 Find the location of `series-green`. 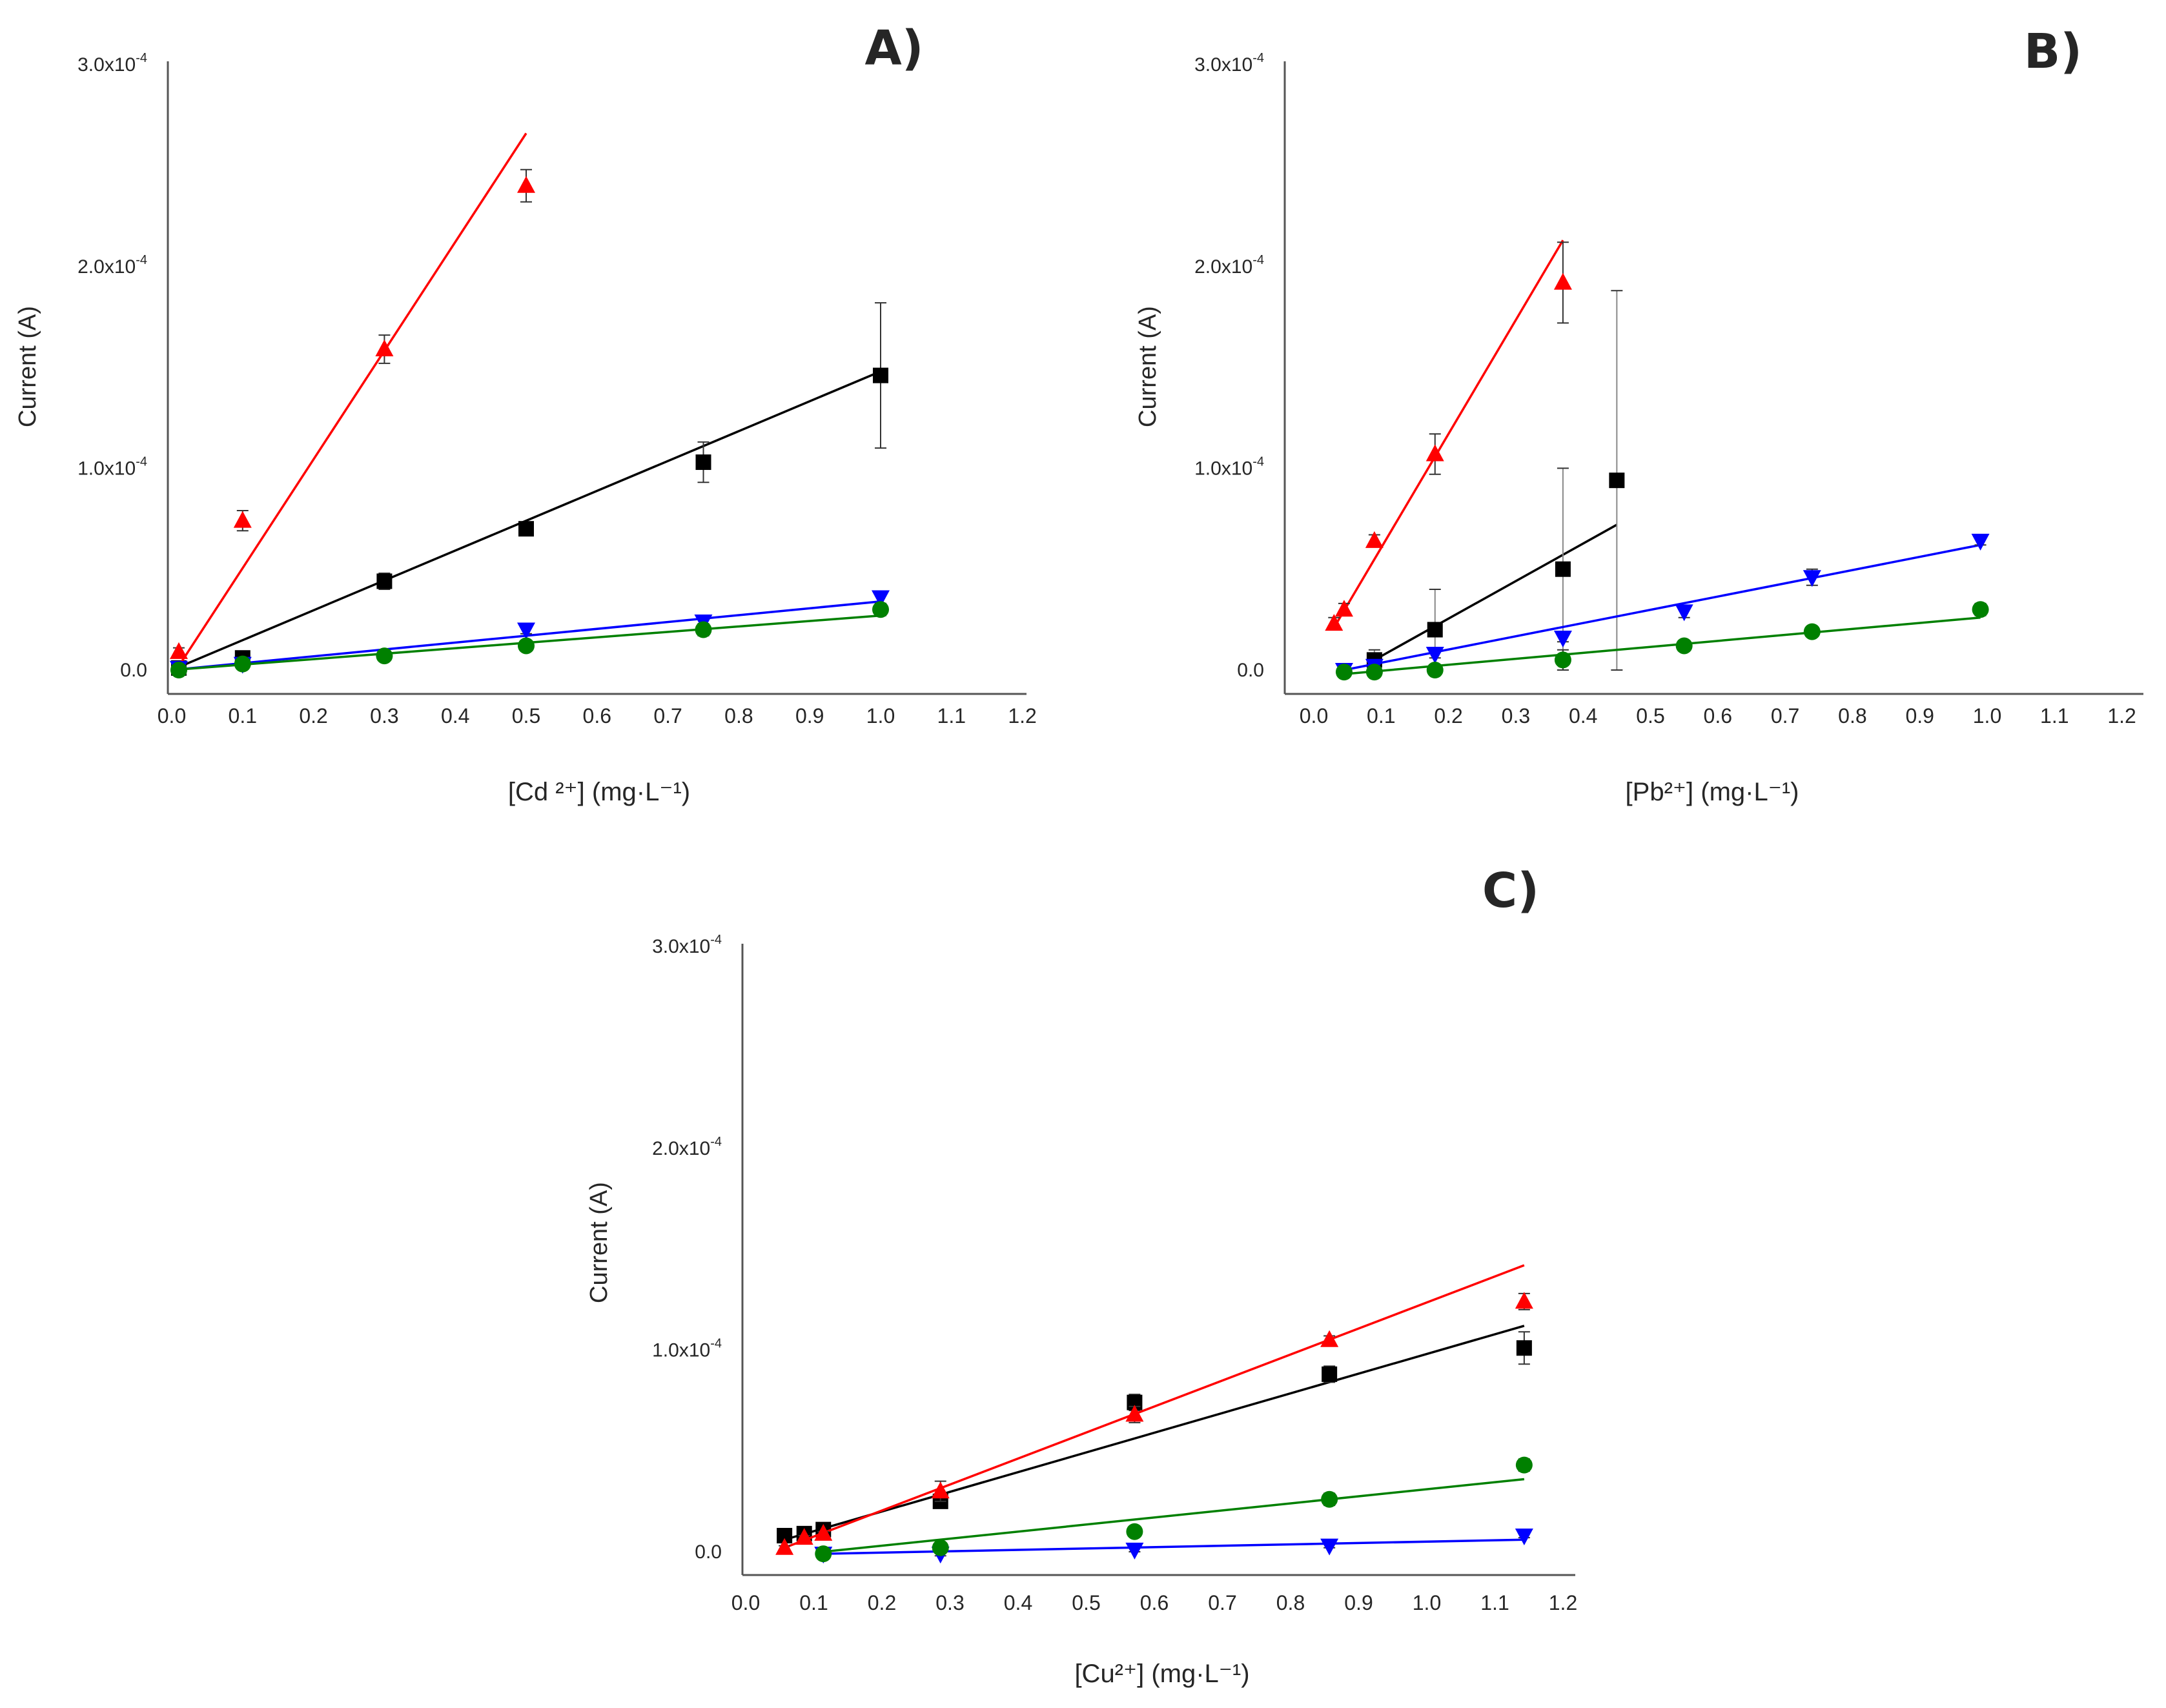

series-green is located at coordinates (1662, 641).